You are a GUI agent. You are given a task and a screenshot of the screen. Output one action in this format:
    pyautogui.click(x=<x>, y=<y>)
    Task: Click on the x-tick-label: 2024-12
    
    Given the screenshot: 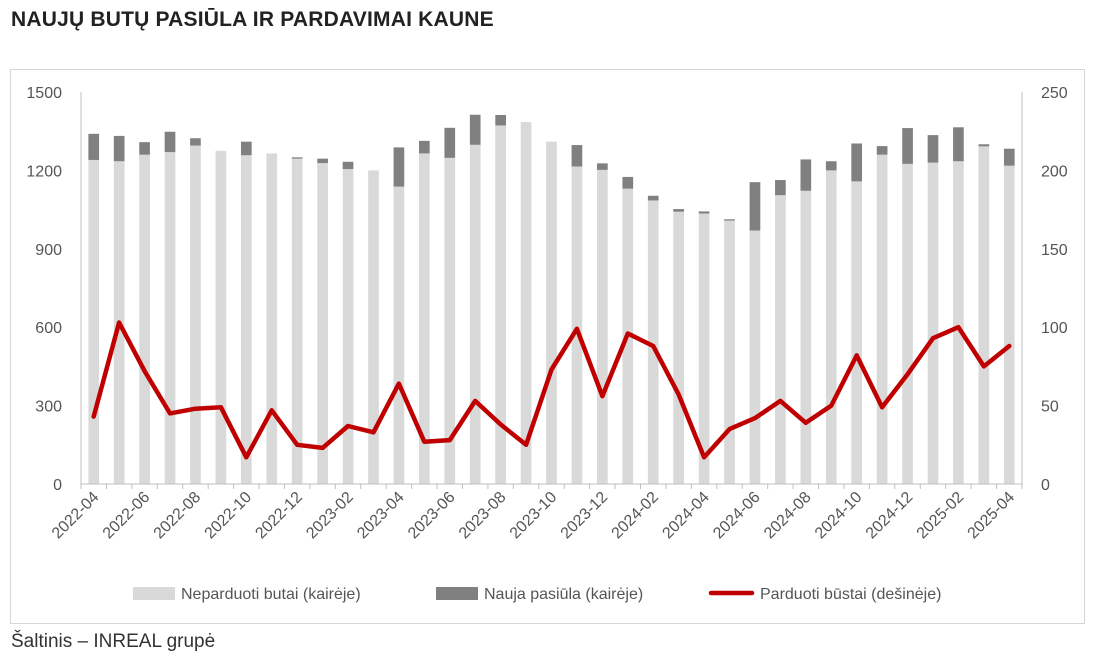 What is the action you would take?
    pyautogui.click(x=890, y=516)
    